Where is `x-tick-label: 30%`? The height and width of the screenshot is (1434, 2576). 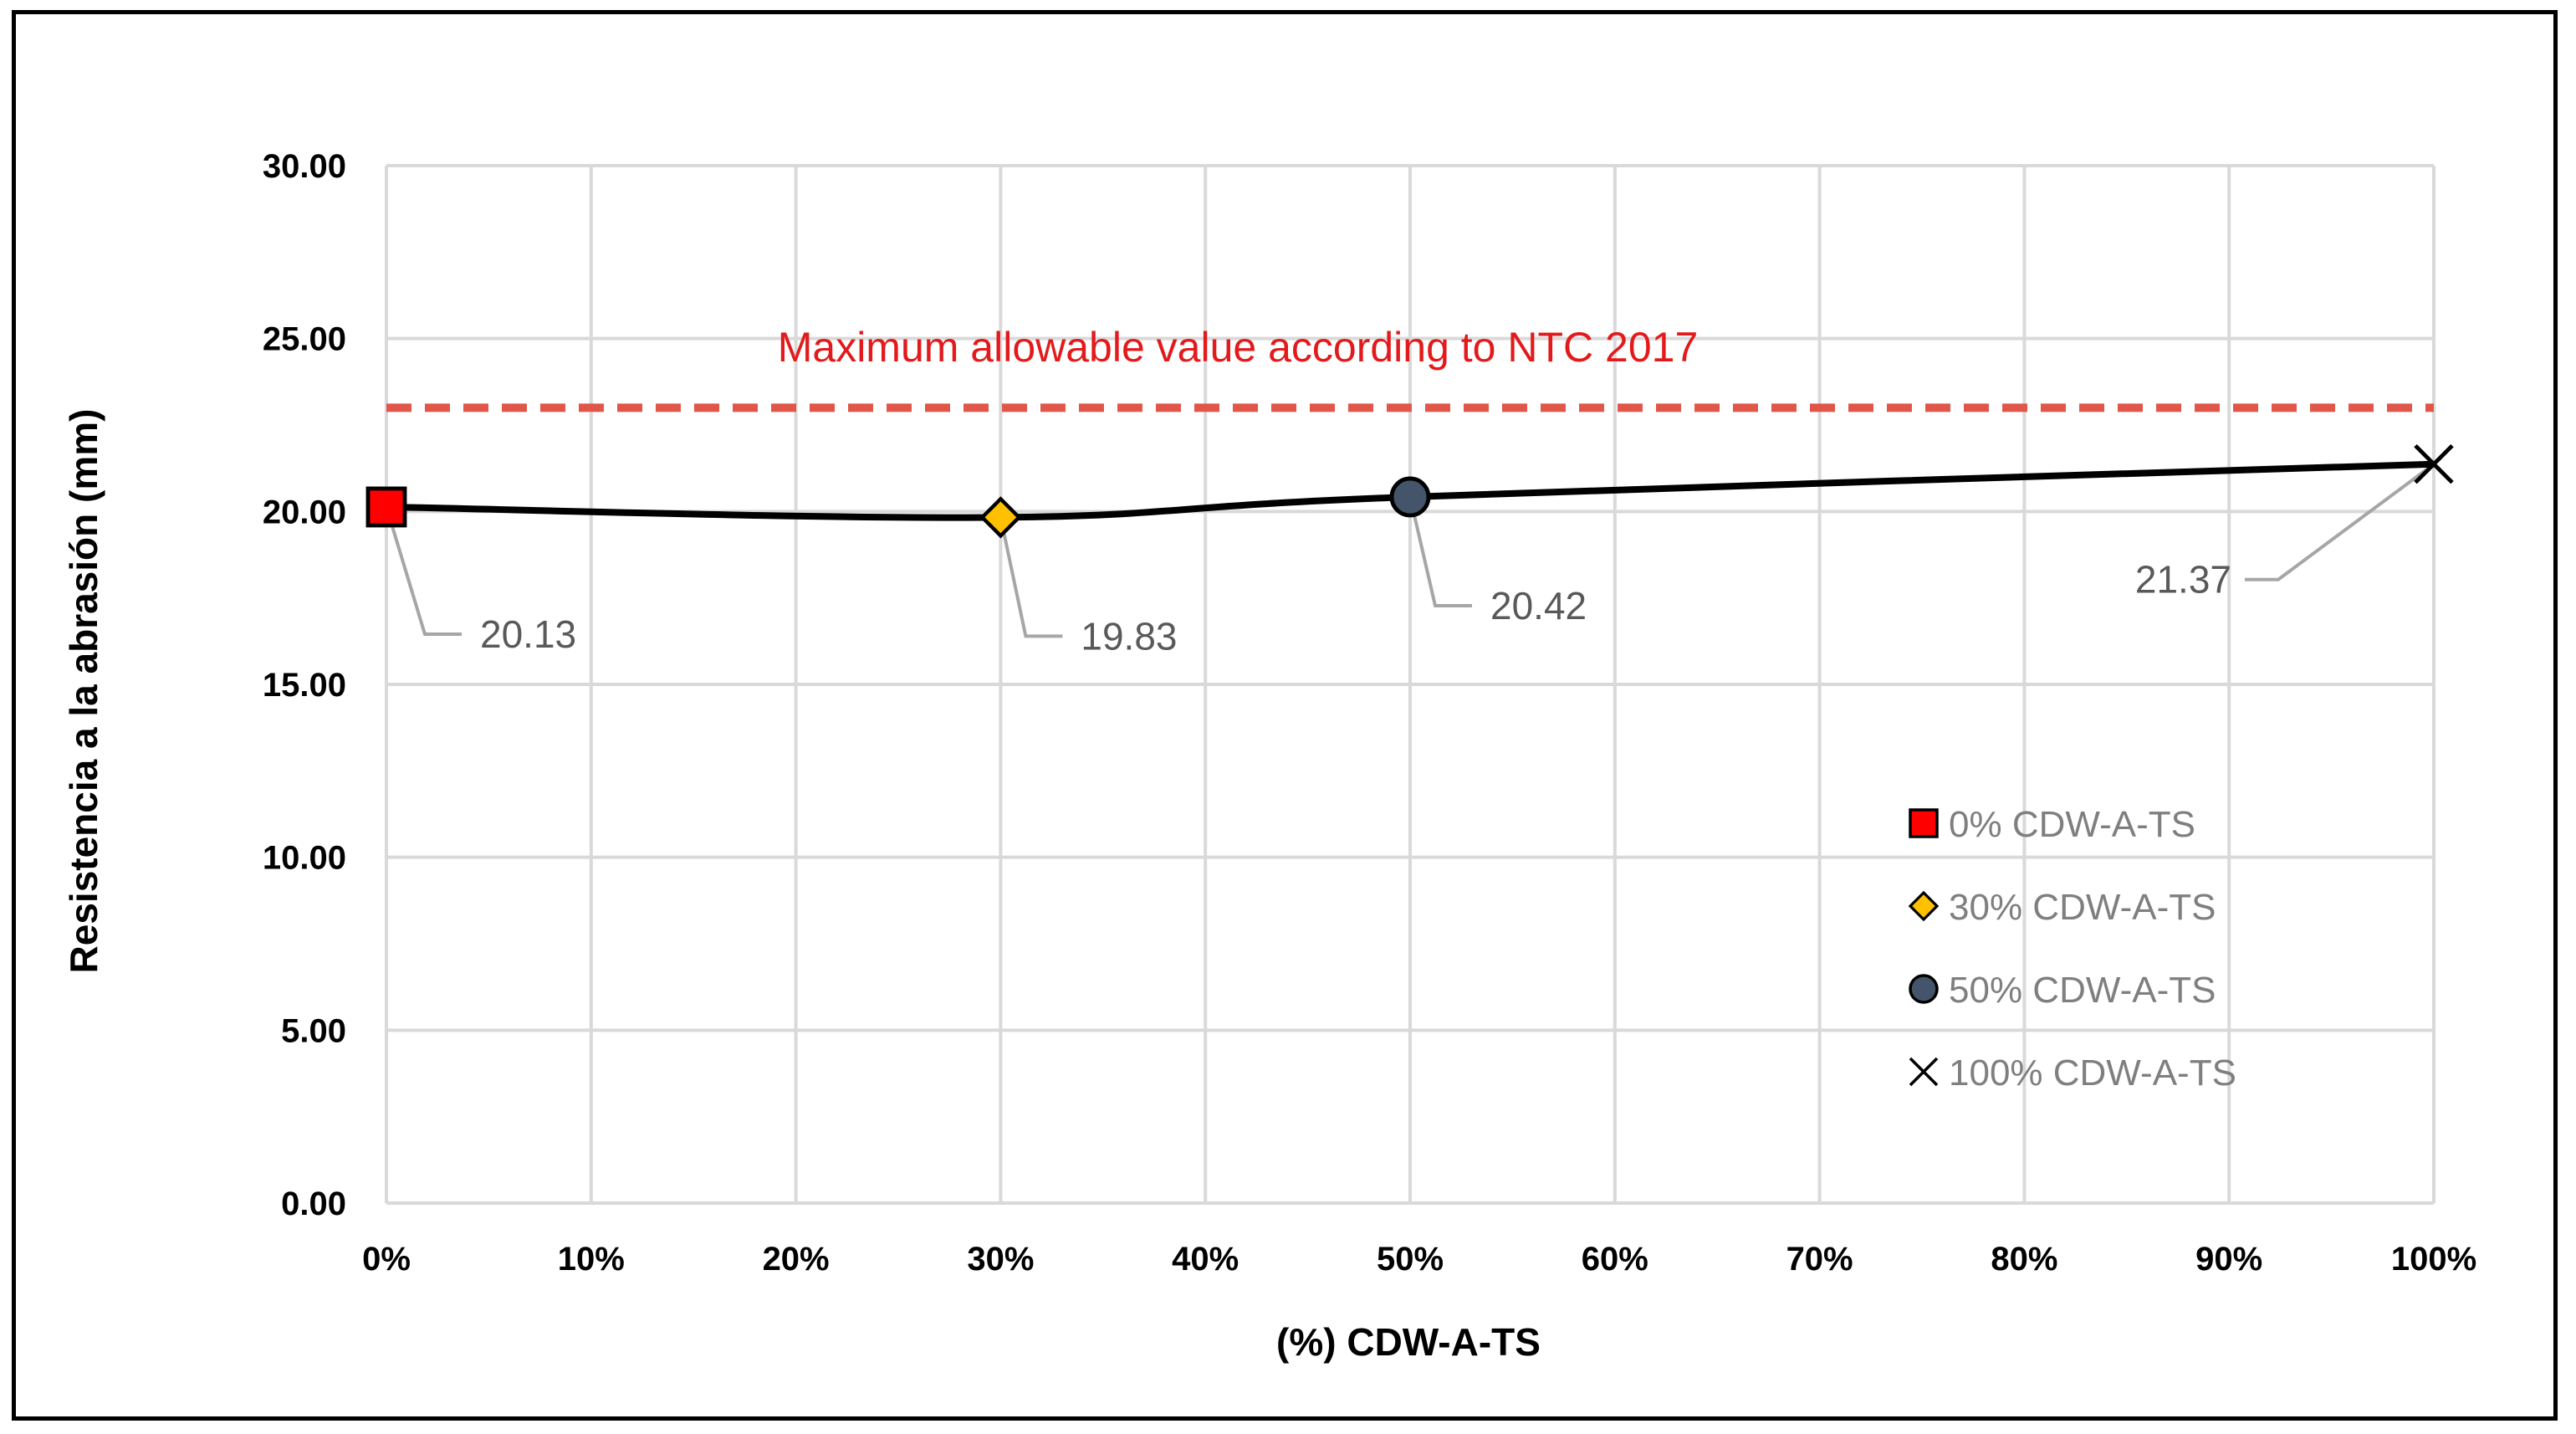
x-tick-label: 30% is located at coordinates (1000, 1260).